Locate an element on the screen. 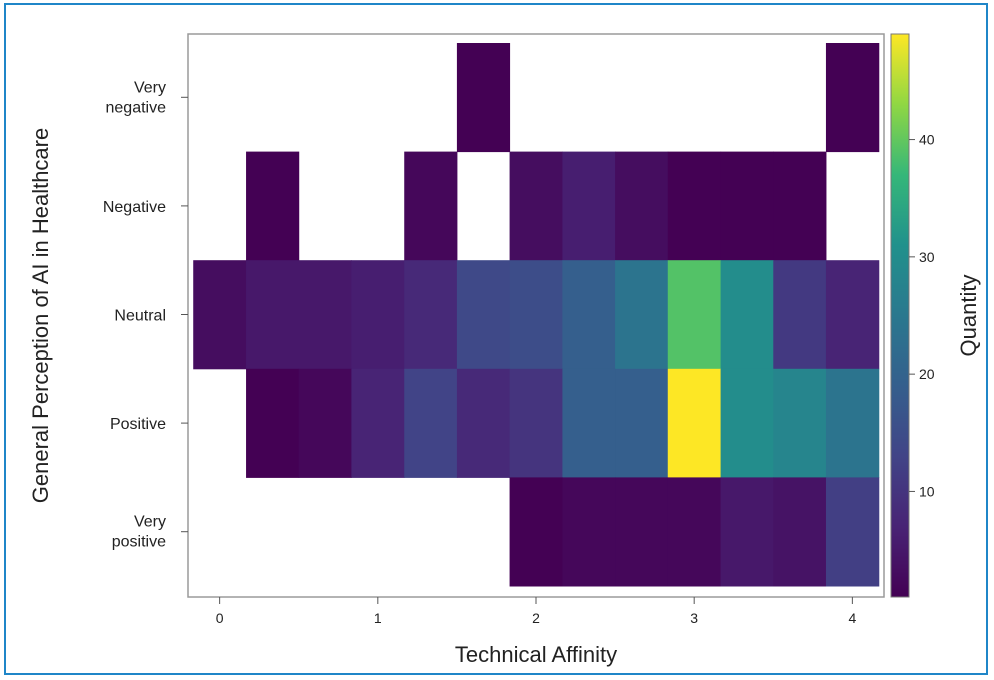 Image resolution: width=994 pixels, height=680 pixels. x-axis: 0 1 2 3 4 is located at coordinates (536, 611).